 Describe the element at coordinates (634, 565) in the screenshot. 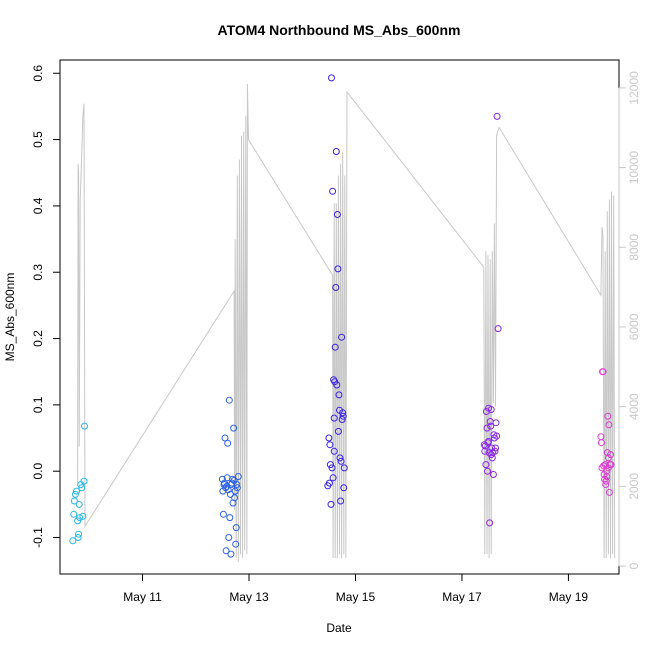

I see `y2-tick-label: 0` at that location.